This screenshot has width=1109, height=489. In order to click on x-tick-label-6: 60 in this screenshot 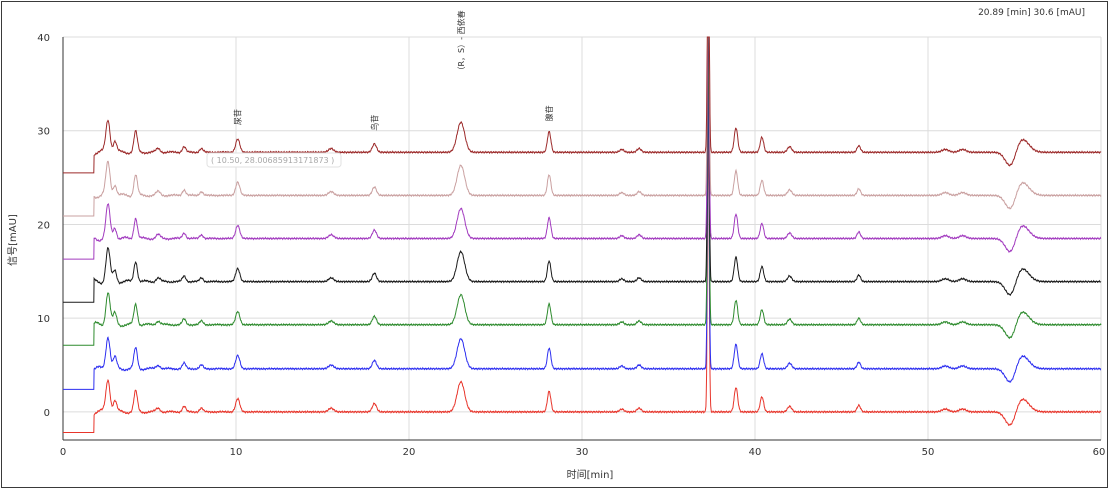, I will do `click(1099, 452)`.